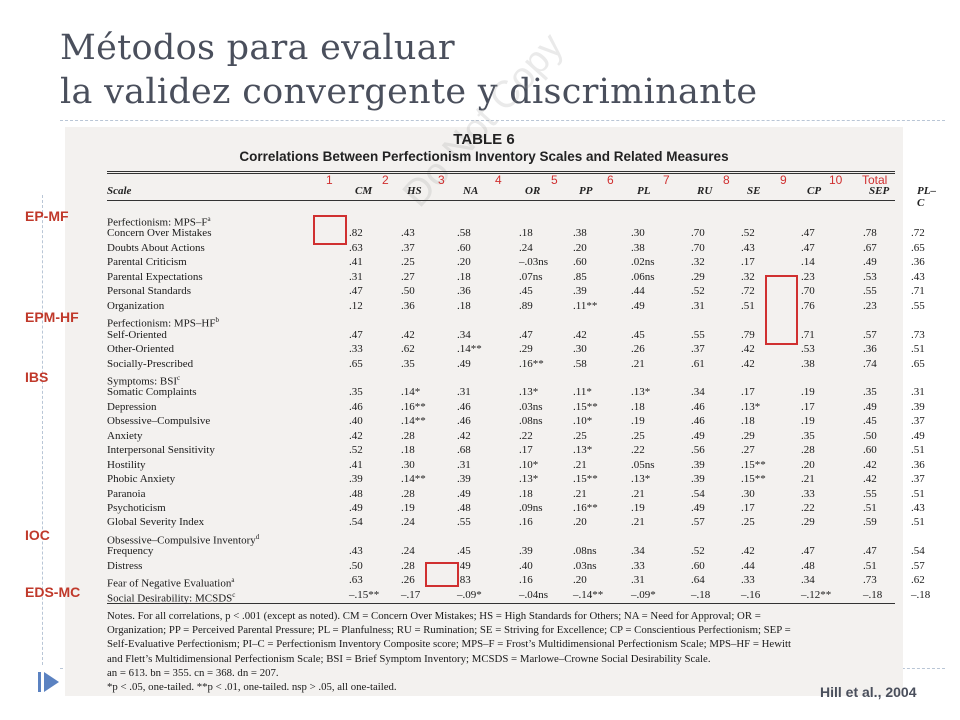 The width and height of the screenshot is (960, 720). I want to click on table-cell: .71, so click(918, 291).